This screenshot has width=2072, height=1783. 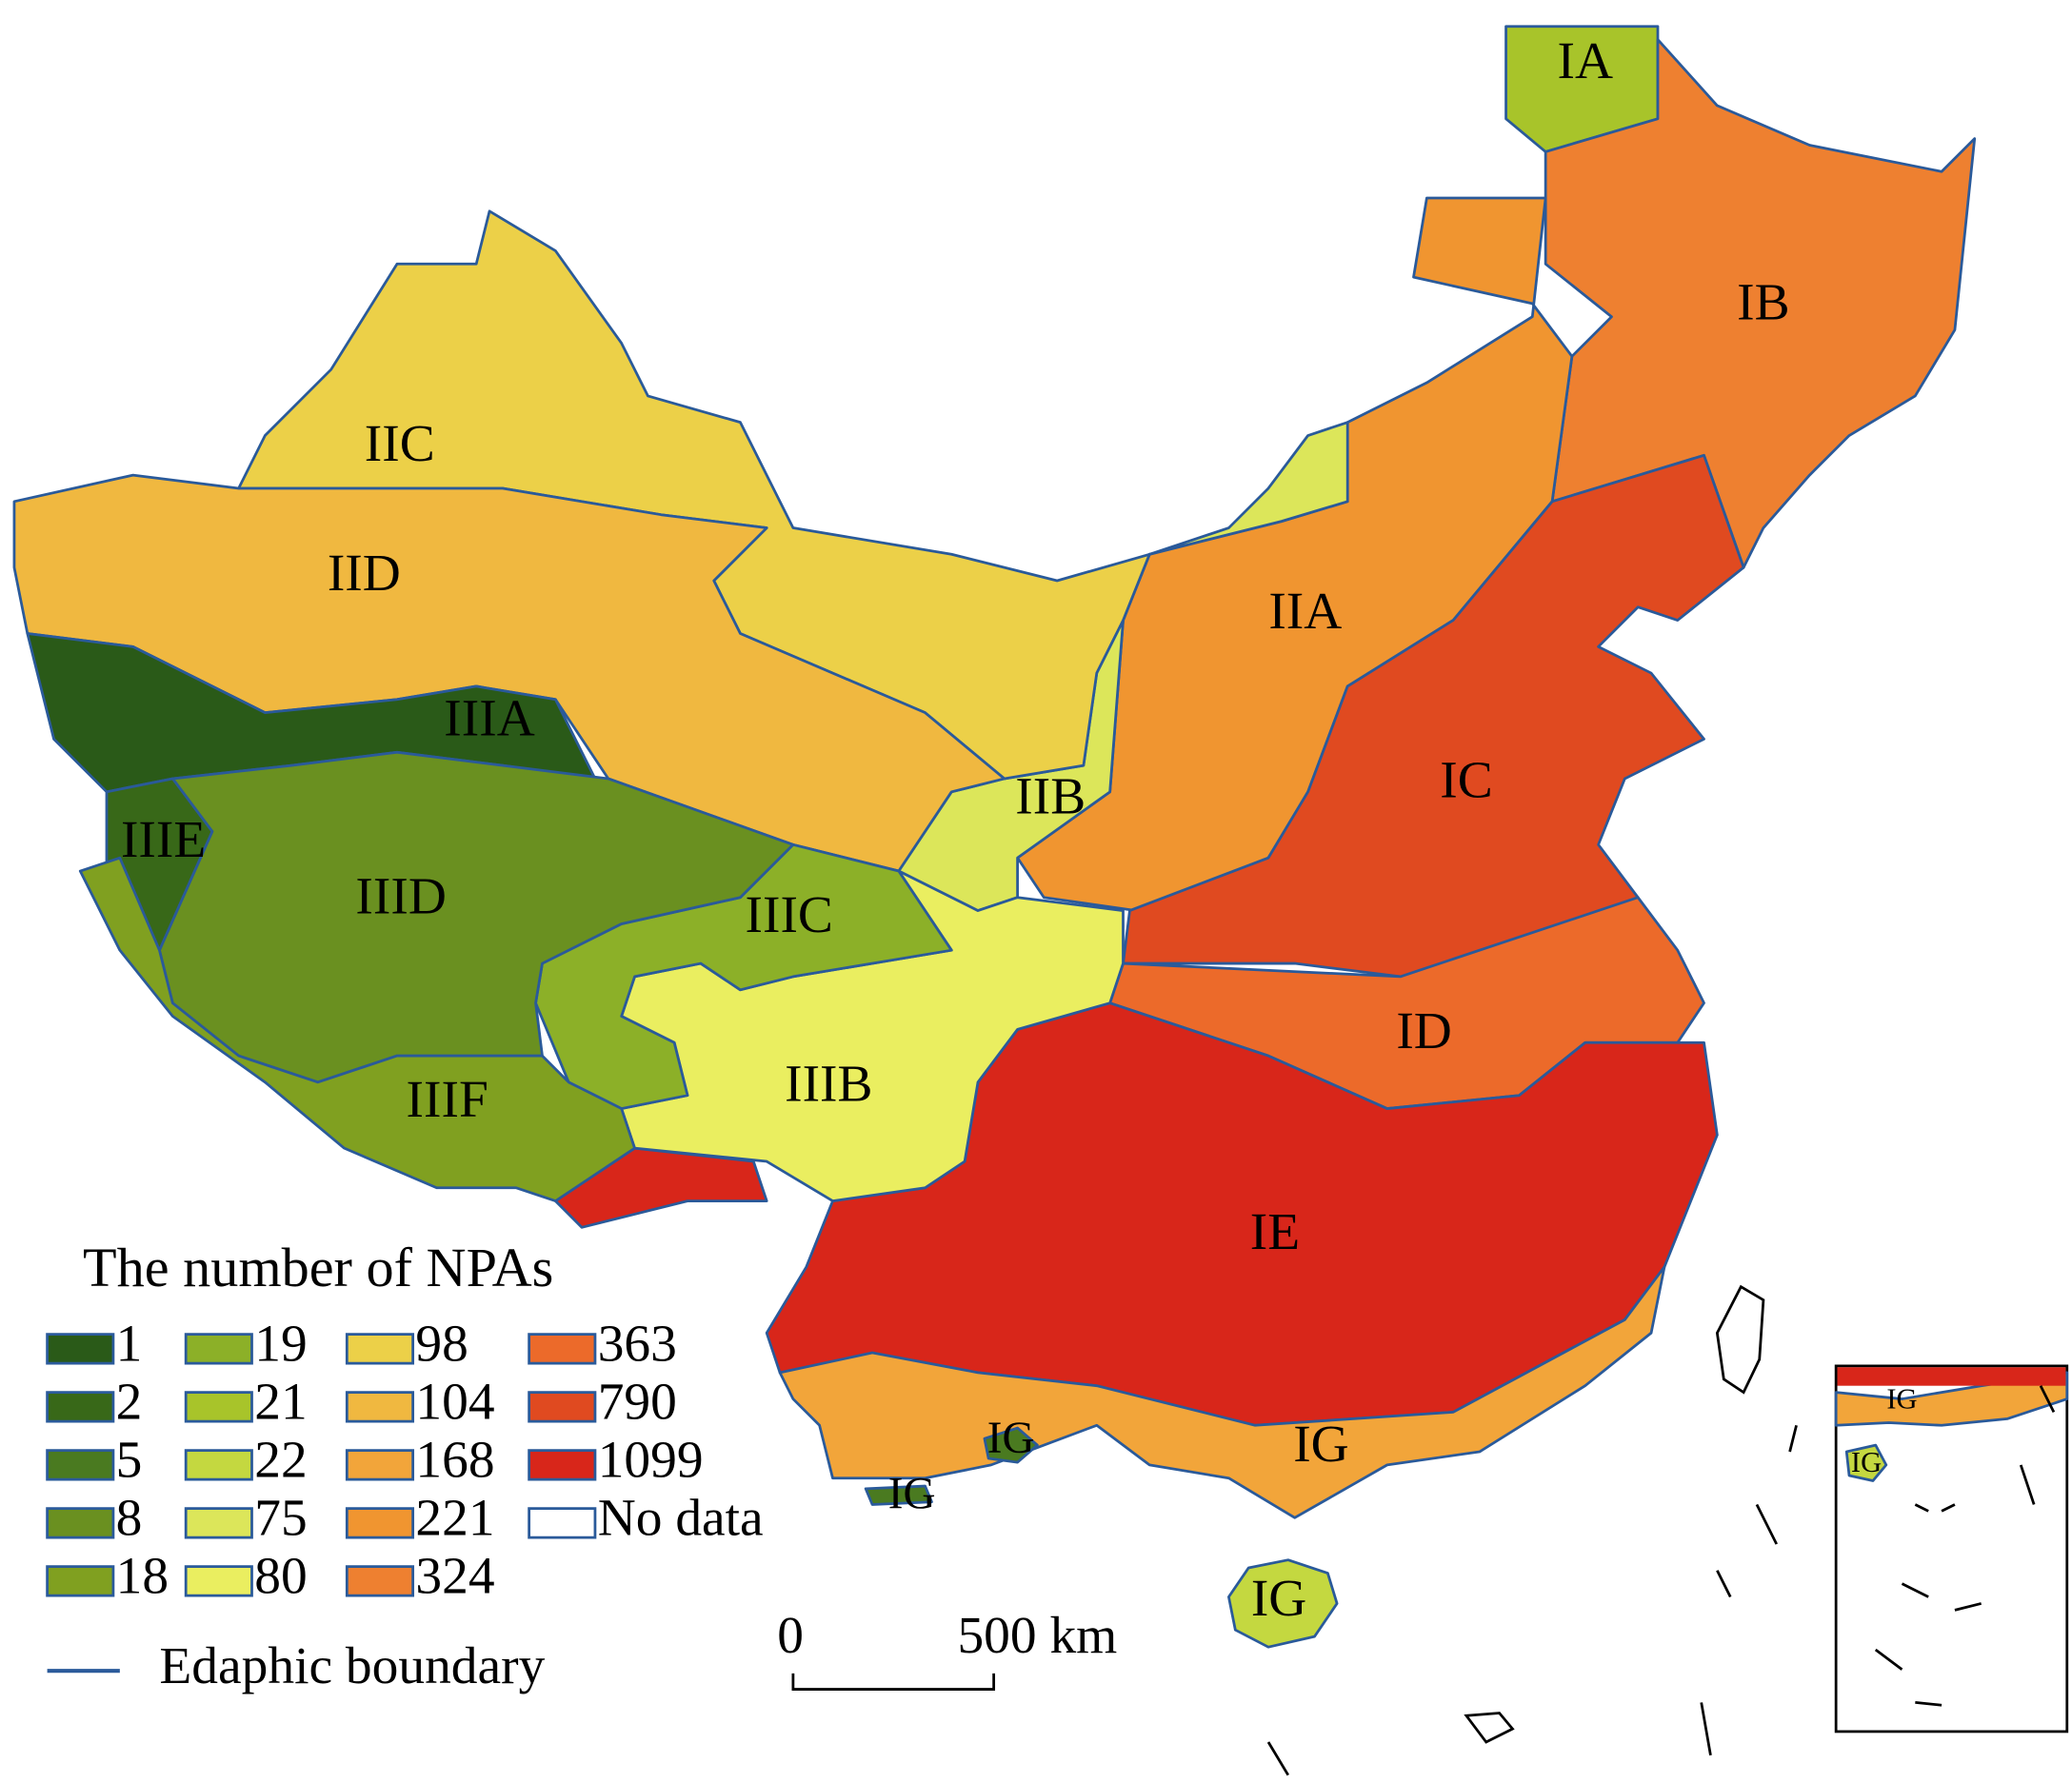 What do you see at coordinates (280, 1518) in the screenshot?
I see `legend-label: 75` at bounding box center [280, 1518].